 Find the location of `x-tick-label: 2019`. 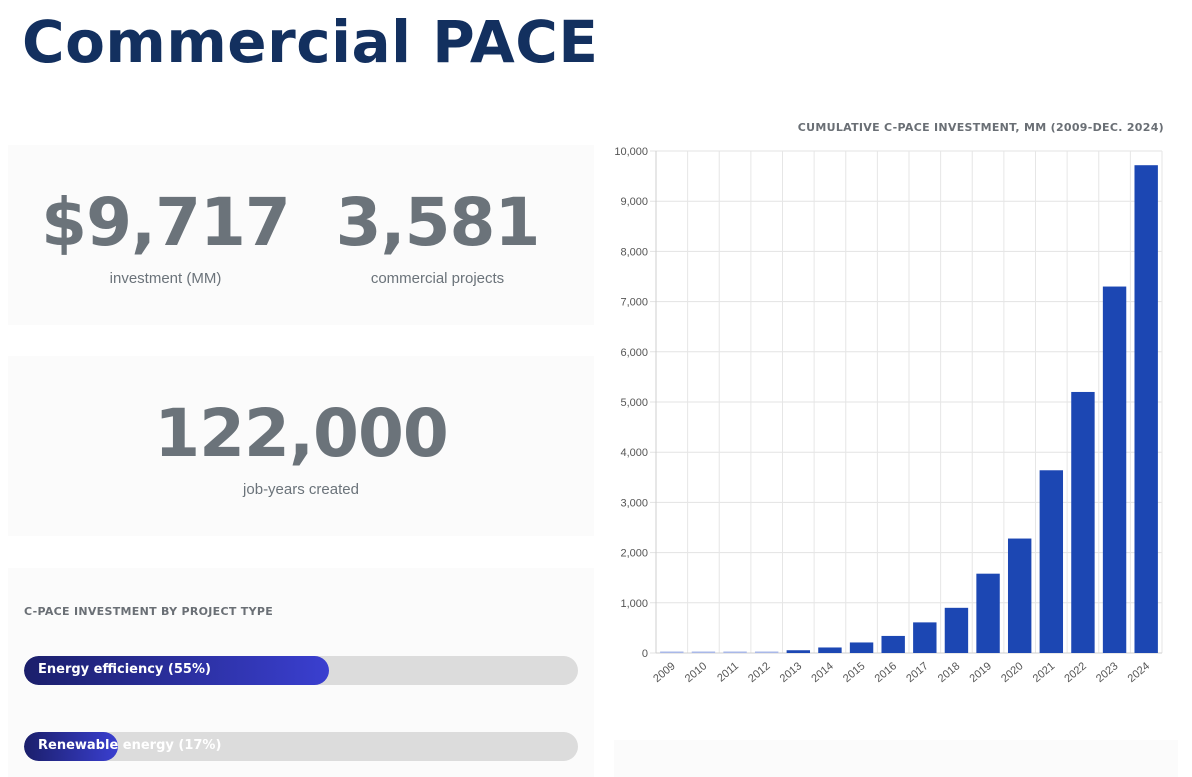

x-tick-label: 2019 is located at coordinates (981, 672).